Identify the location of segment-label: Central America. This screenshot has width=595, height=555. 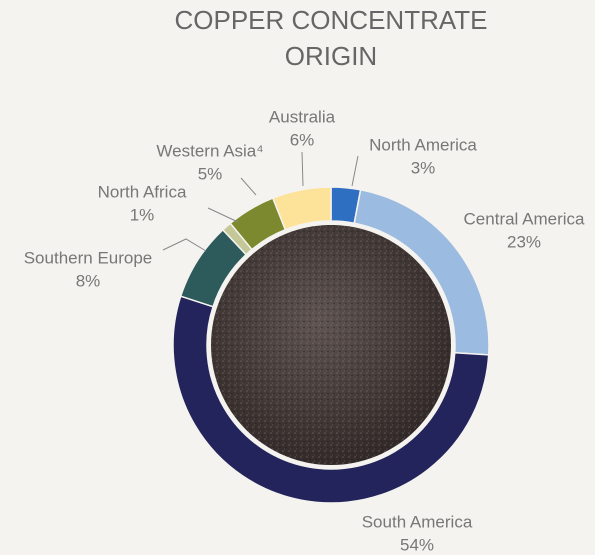
(524, 218).